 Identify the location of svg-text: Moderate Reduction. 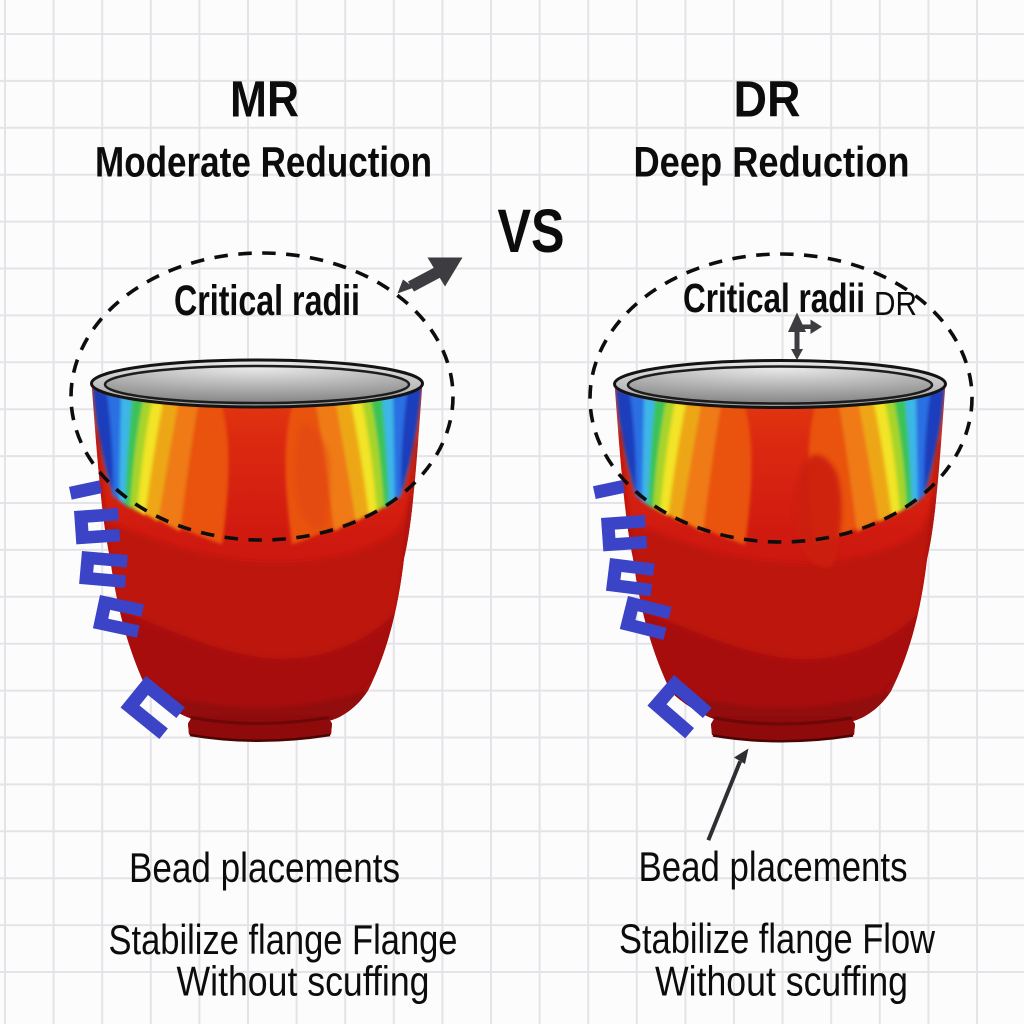
(263, 163).